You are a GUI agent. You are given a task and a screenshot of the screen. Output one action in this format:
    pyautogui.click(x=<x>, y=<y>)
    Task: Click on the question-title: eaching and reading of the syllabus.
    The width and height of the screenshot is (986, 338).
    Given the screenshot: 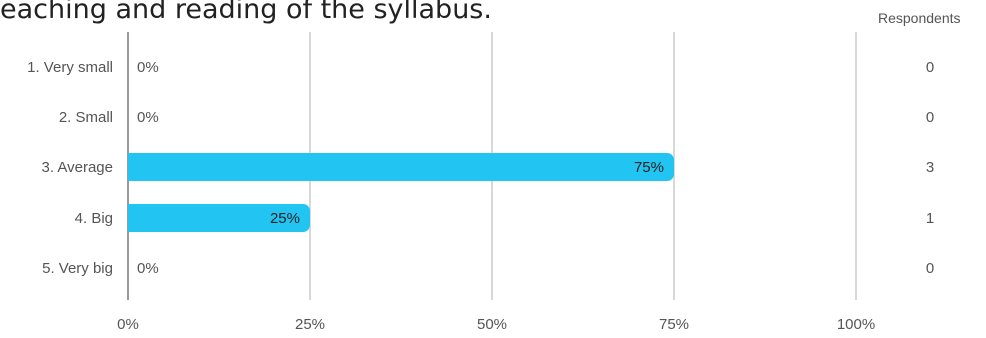 What is the action you would take?
    pyautogui.click(x=246, y=12)
    